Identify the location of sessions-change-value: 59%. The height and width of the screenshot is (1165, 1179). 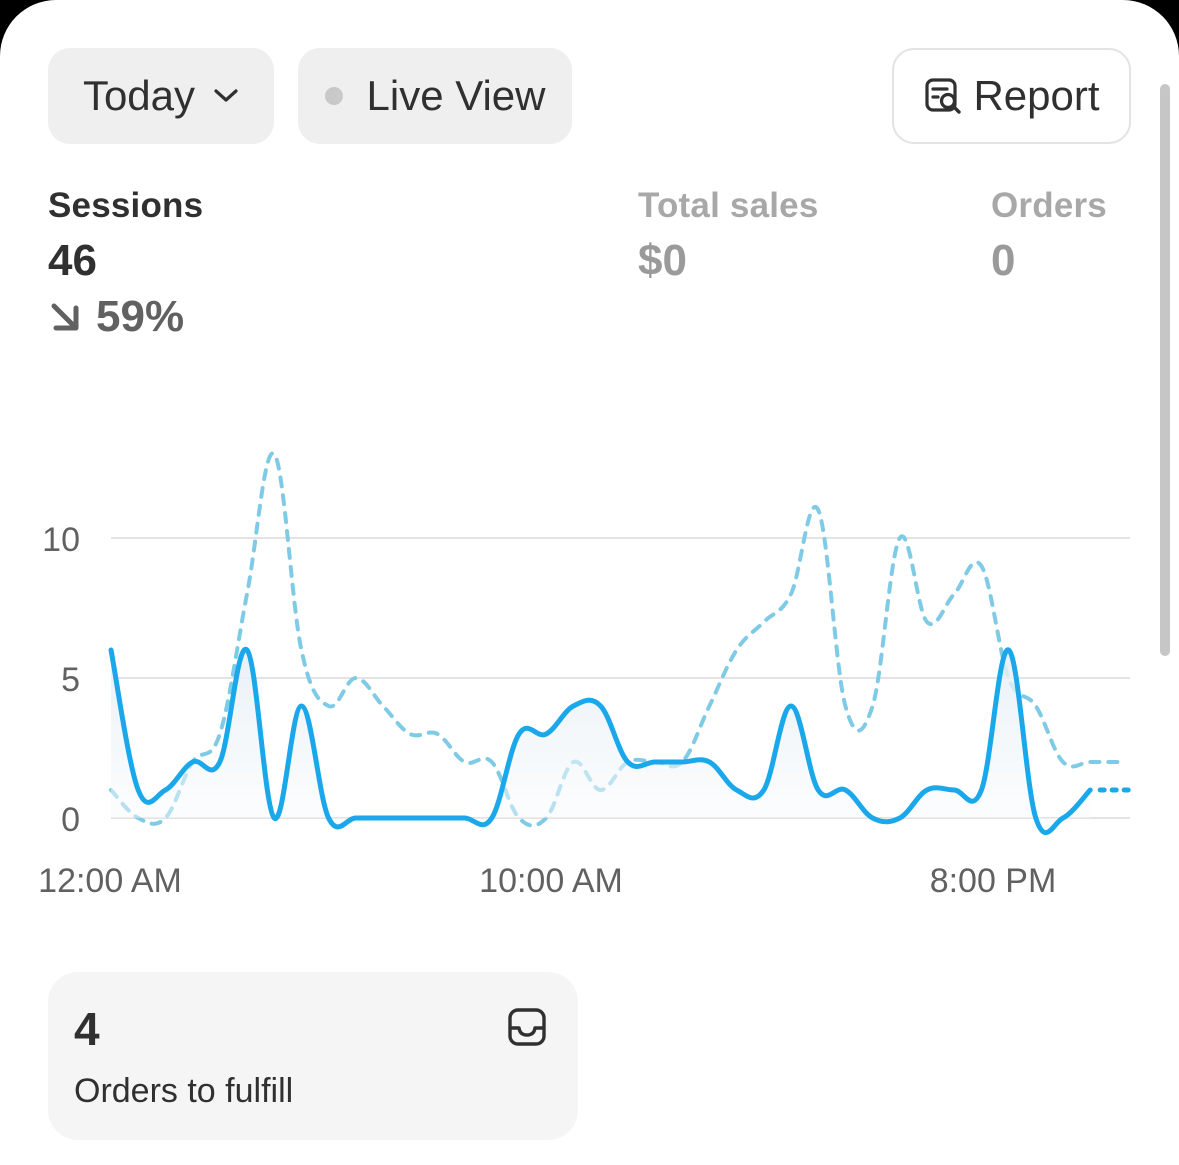
(140, 316).